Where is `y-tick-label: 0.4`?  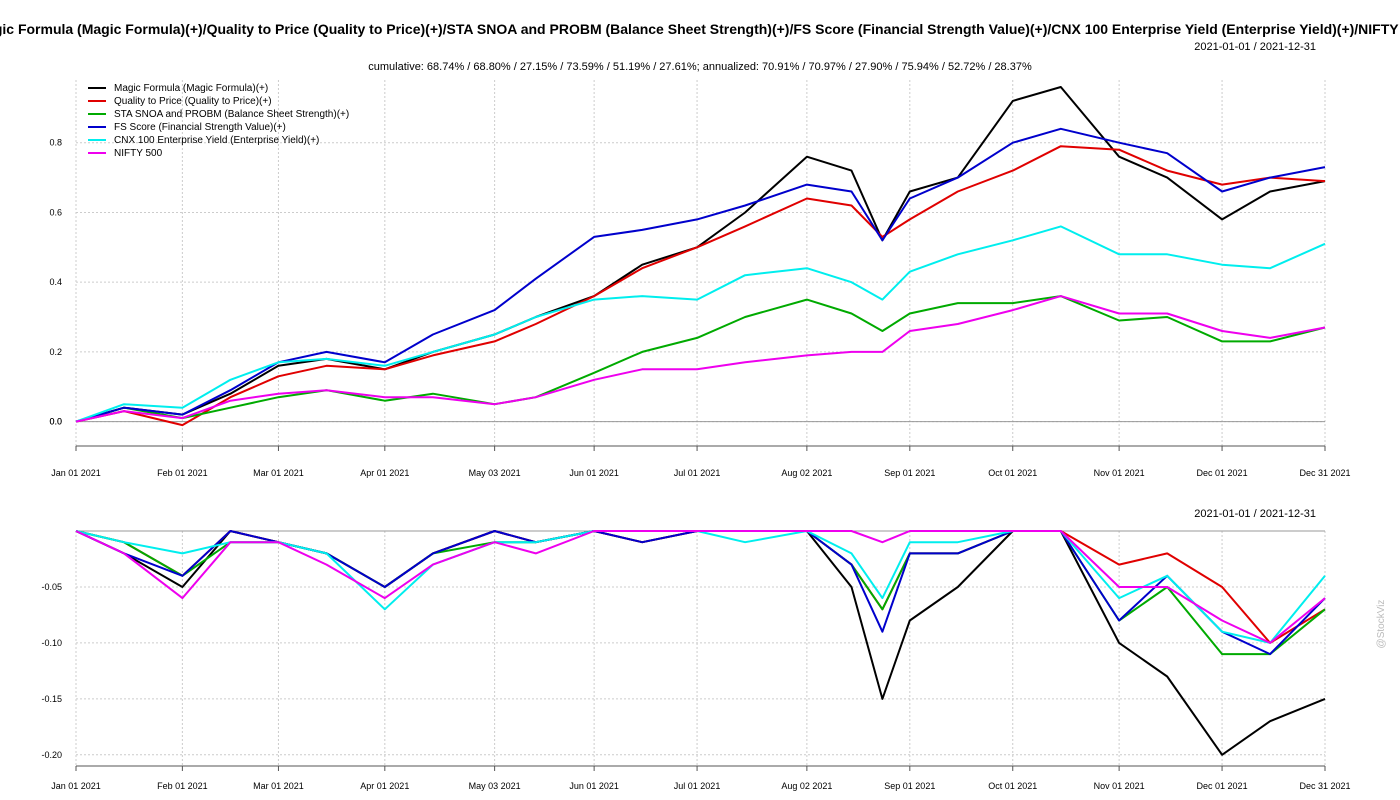 y-tick-label: 0.4 is located at coordinates (55, 282).